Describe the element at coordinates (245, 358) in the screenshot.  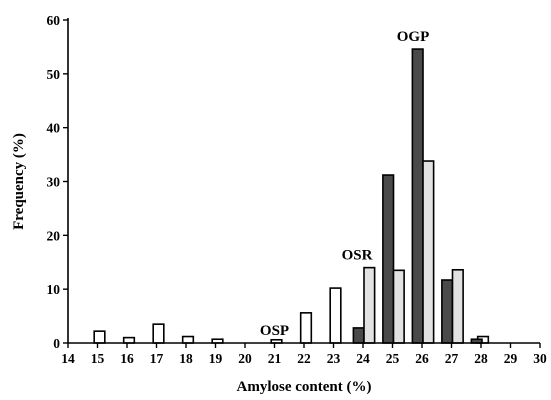
I see `x-tick-label-20: 20` at that location.